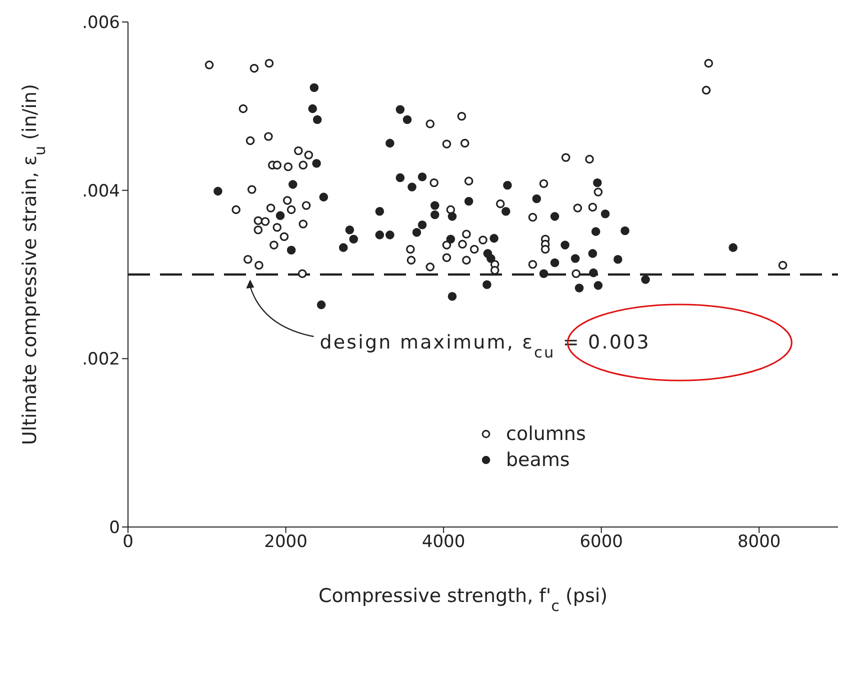  I want to click on y-tick-label: .006, so click(101, 23).